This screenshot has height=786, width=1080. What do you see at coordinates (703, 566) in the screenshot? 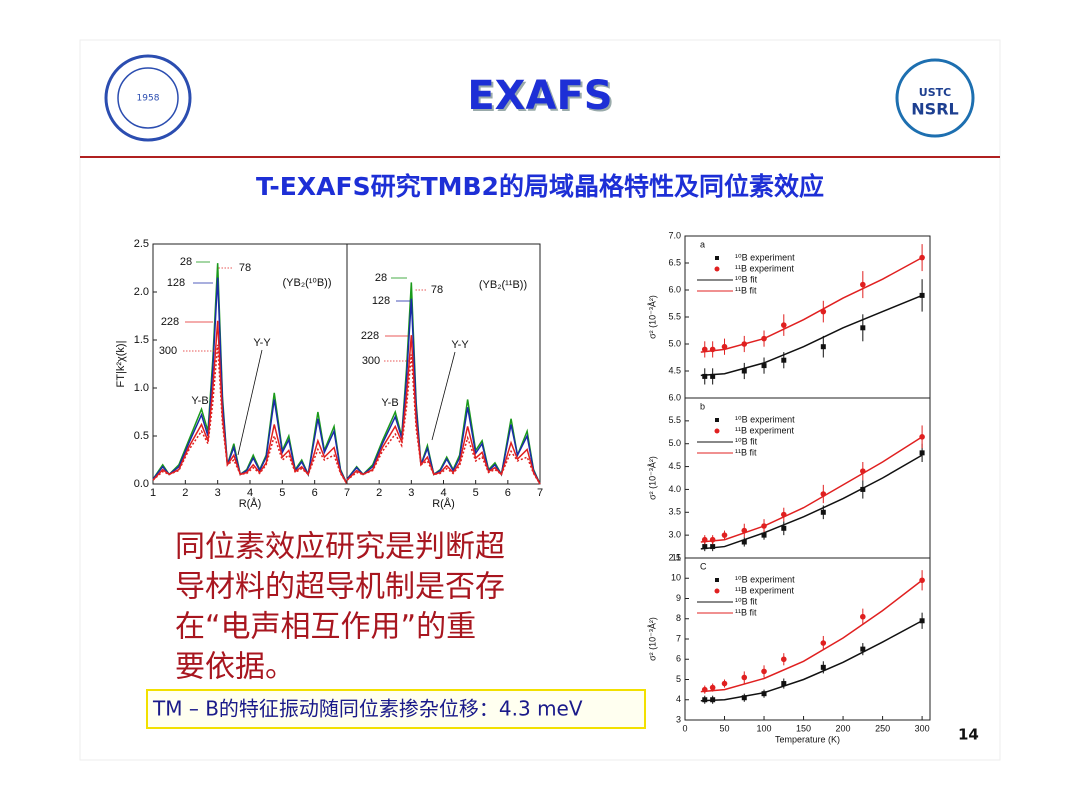
I see `panel-label: C` at bounding box center [703, 566].